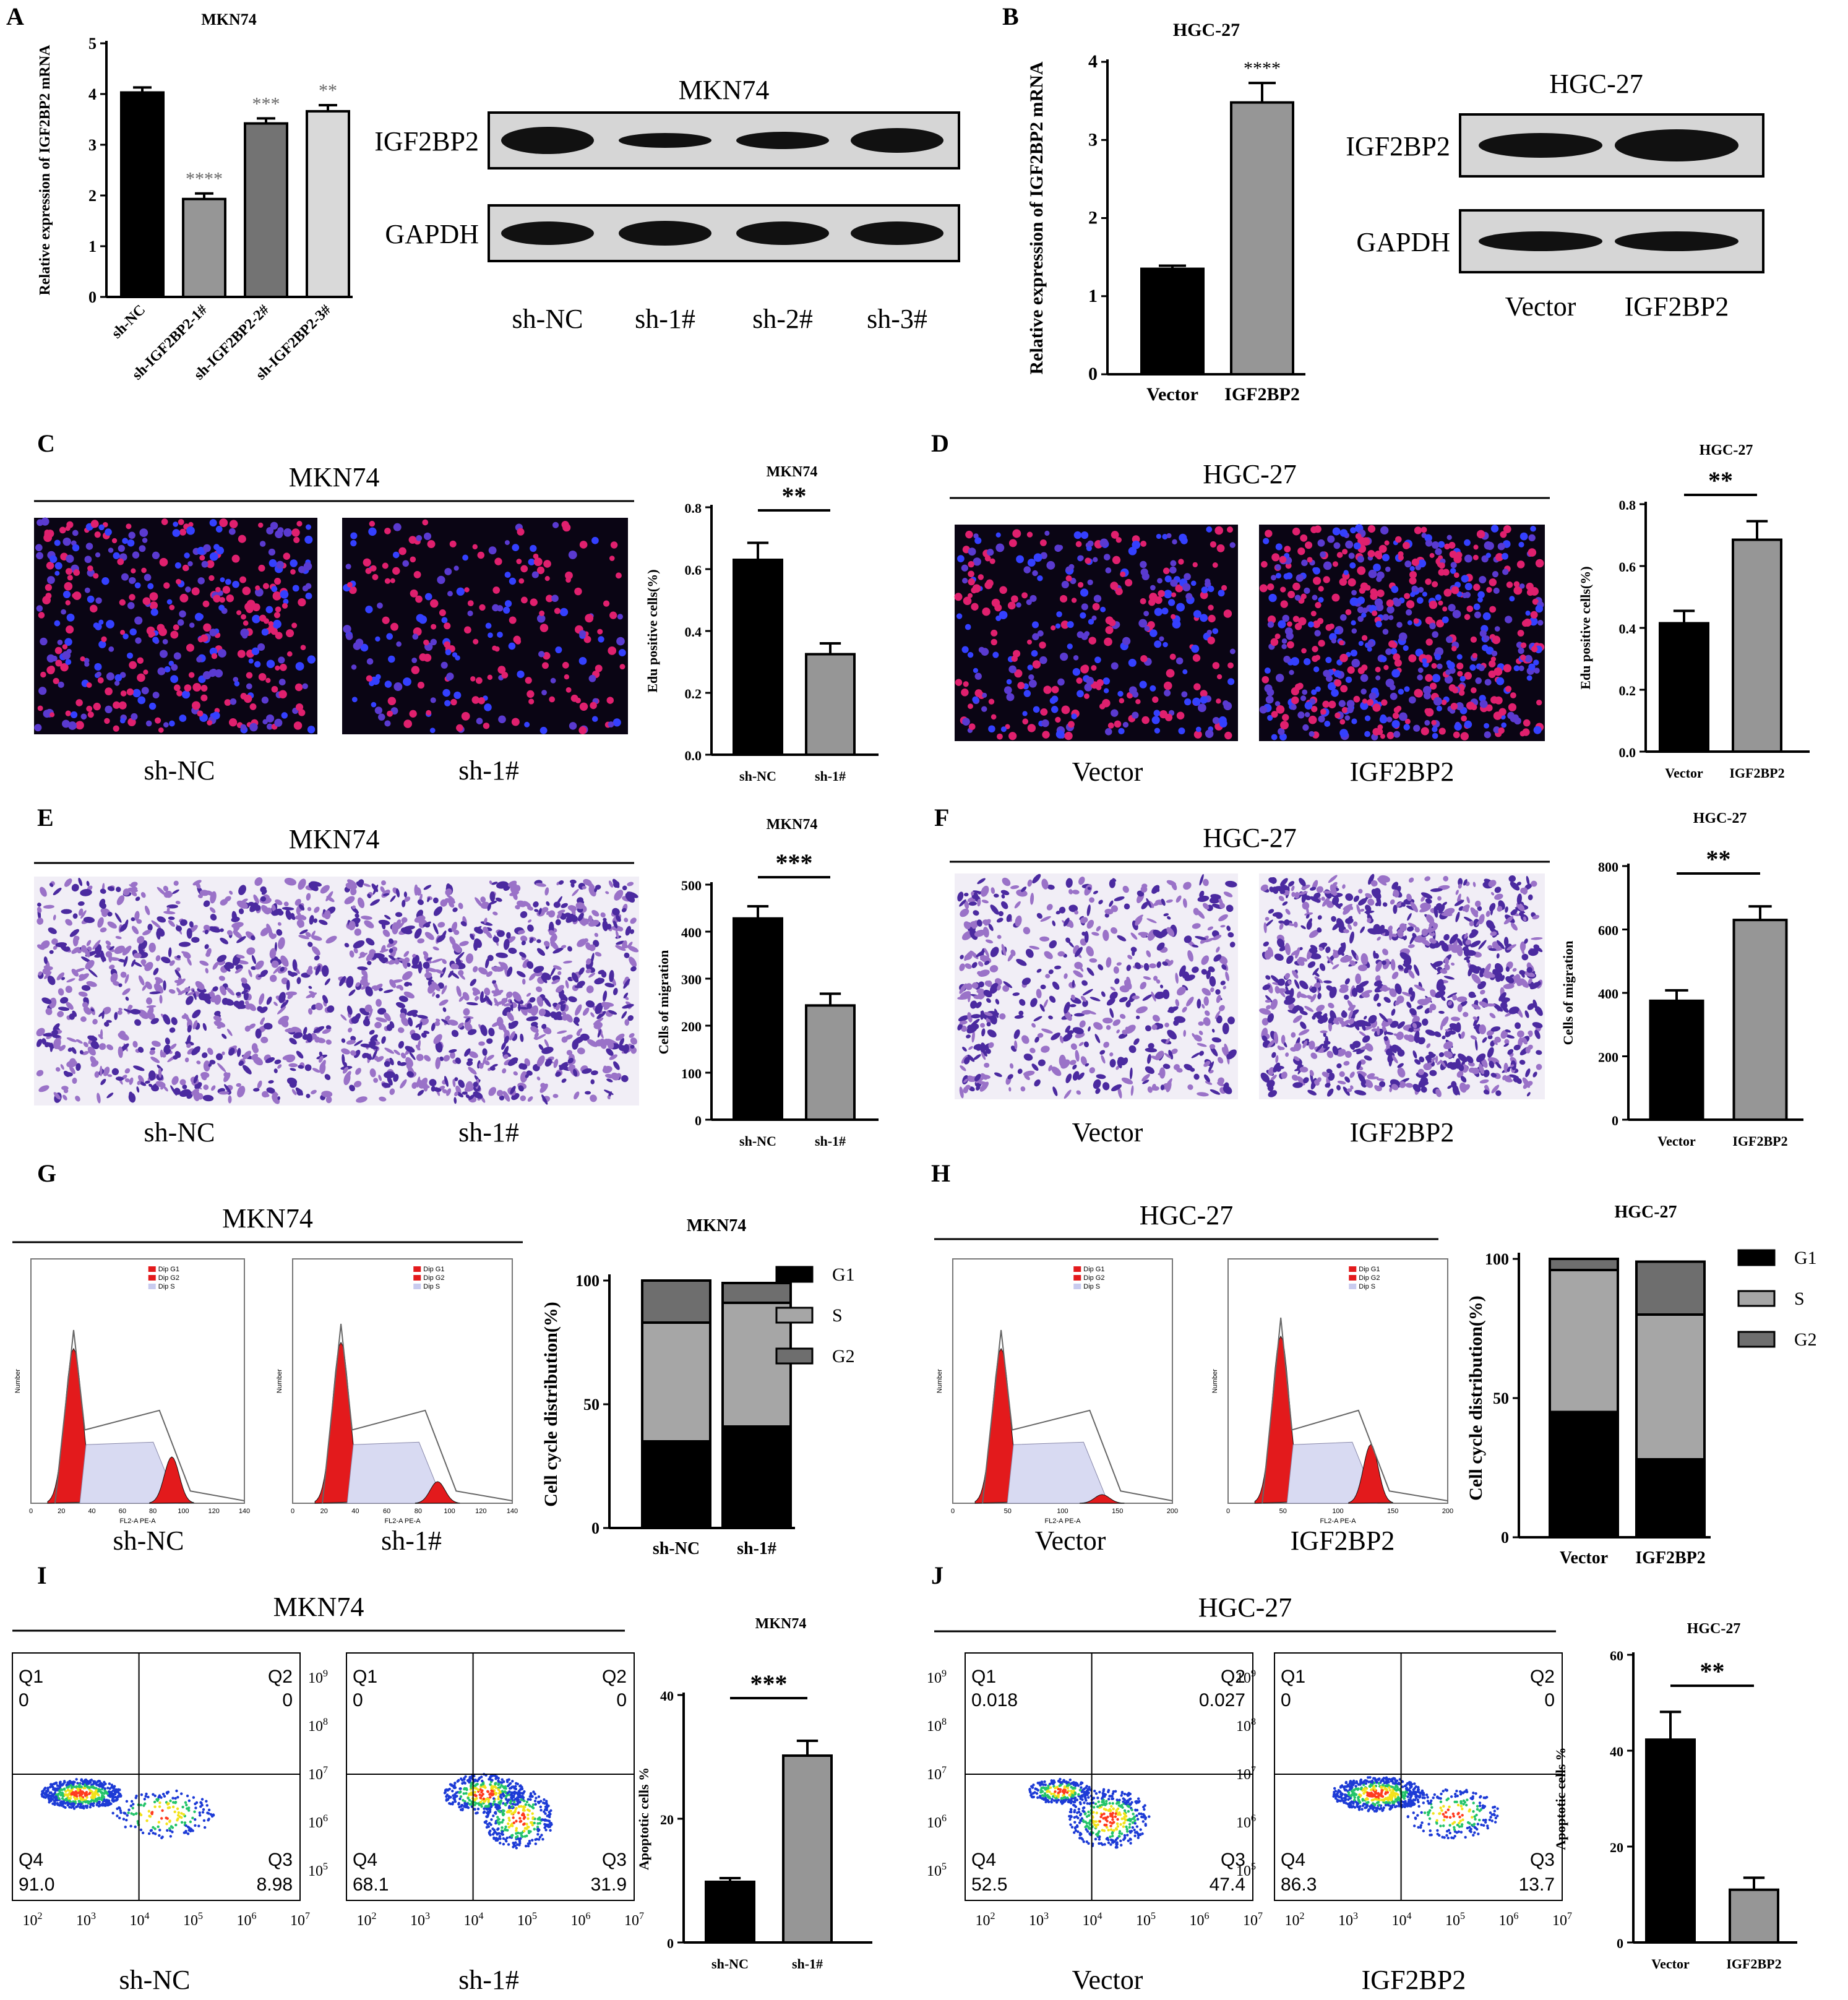  I want to click on y-tick-label: 50, so click(591, 1405).